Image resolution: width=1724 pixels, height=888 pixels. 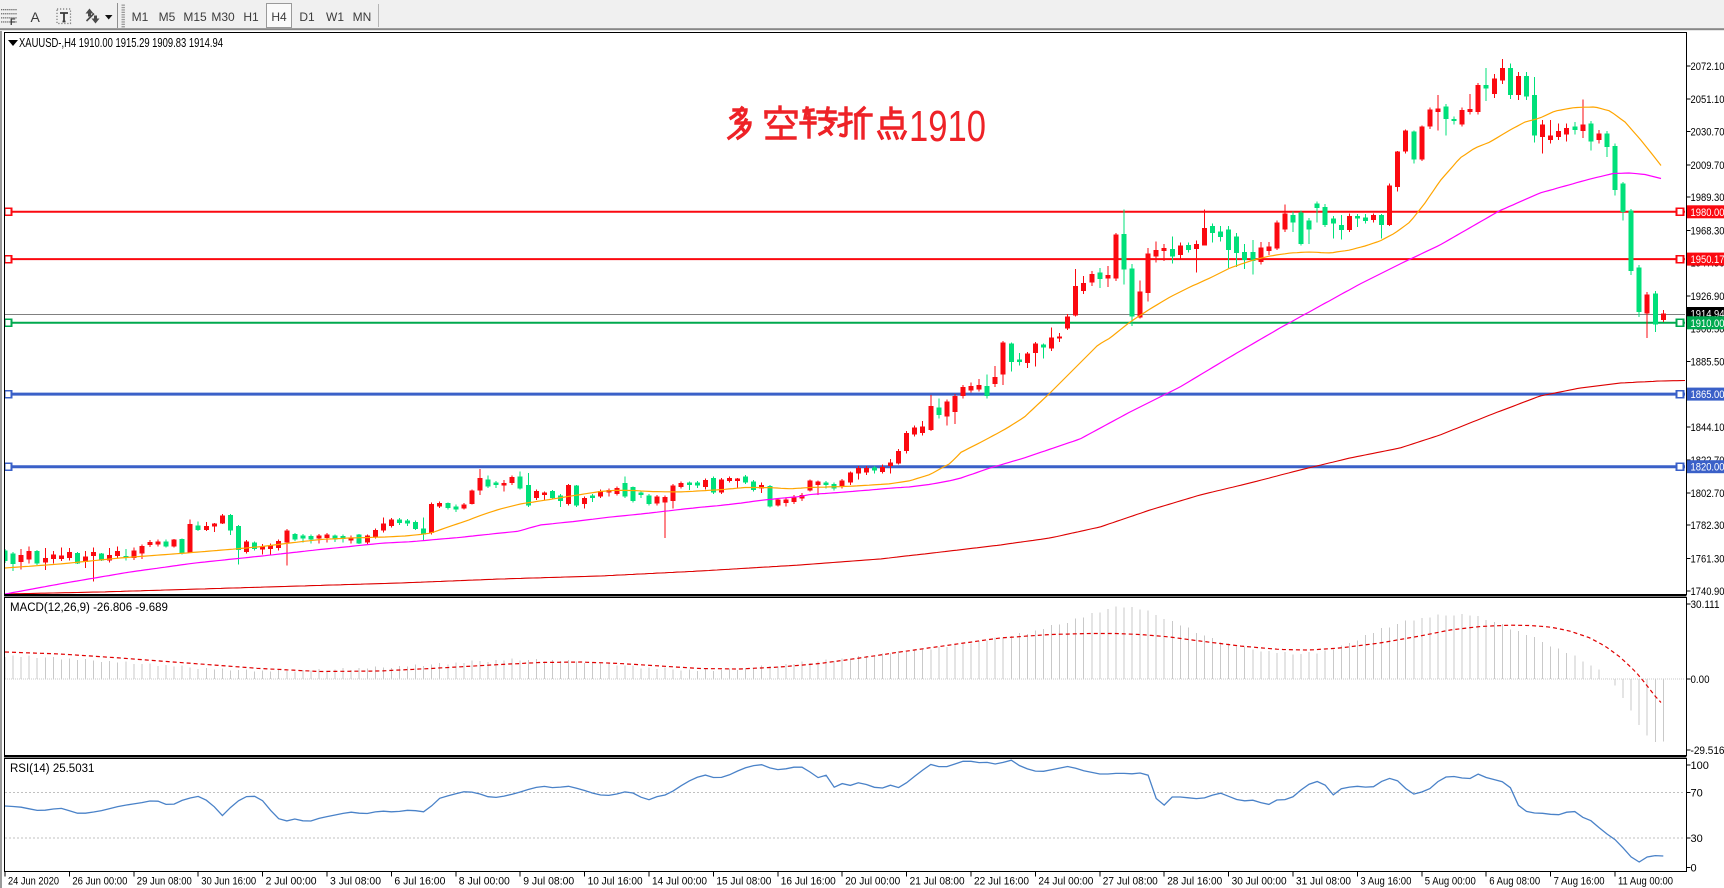 I want to click on svg-text: 0.00, so click(x=1700, y=680).